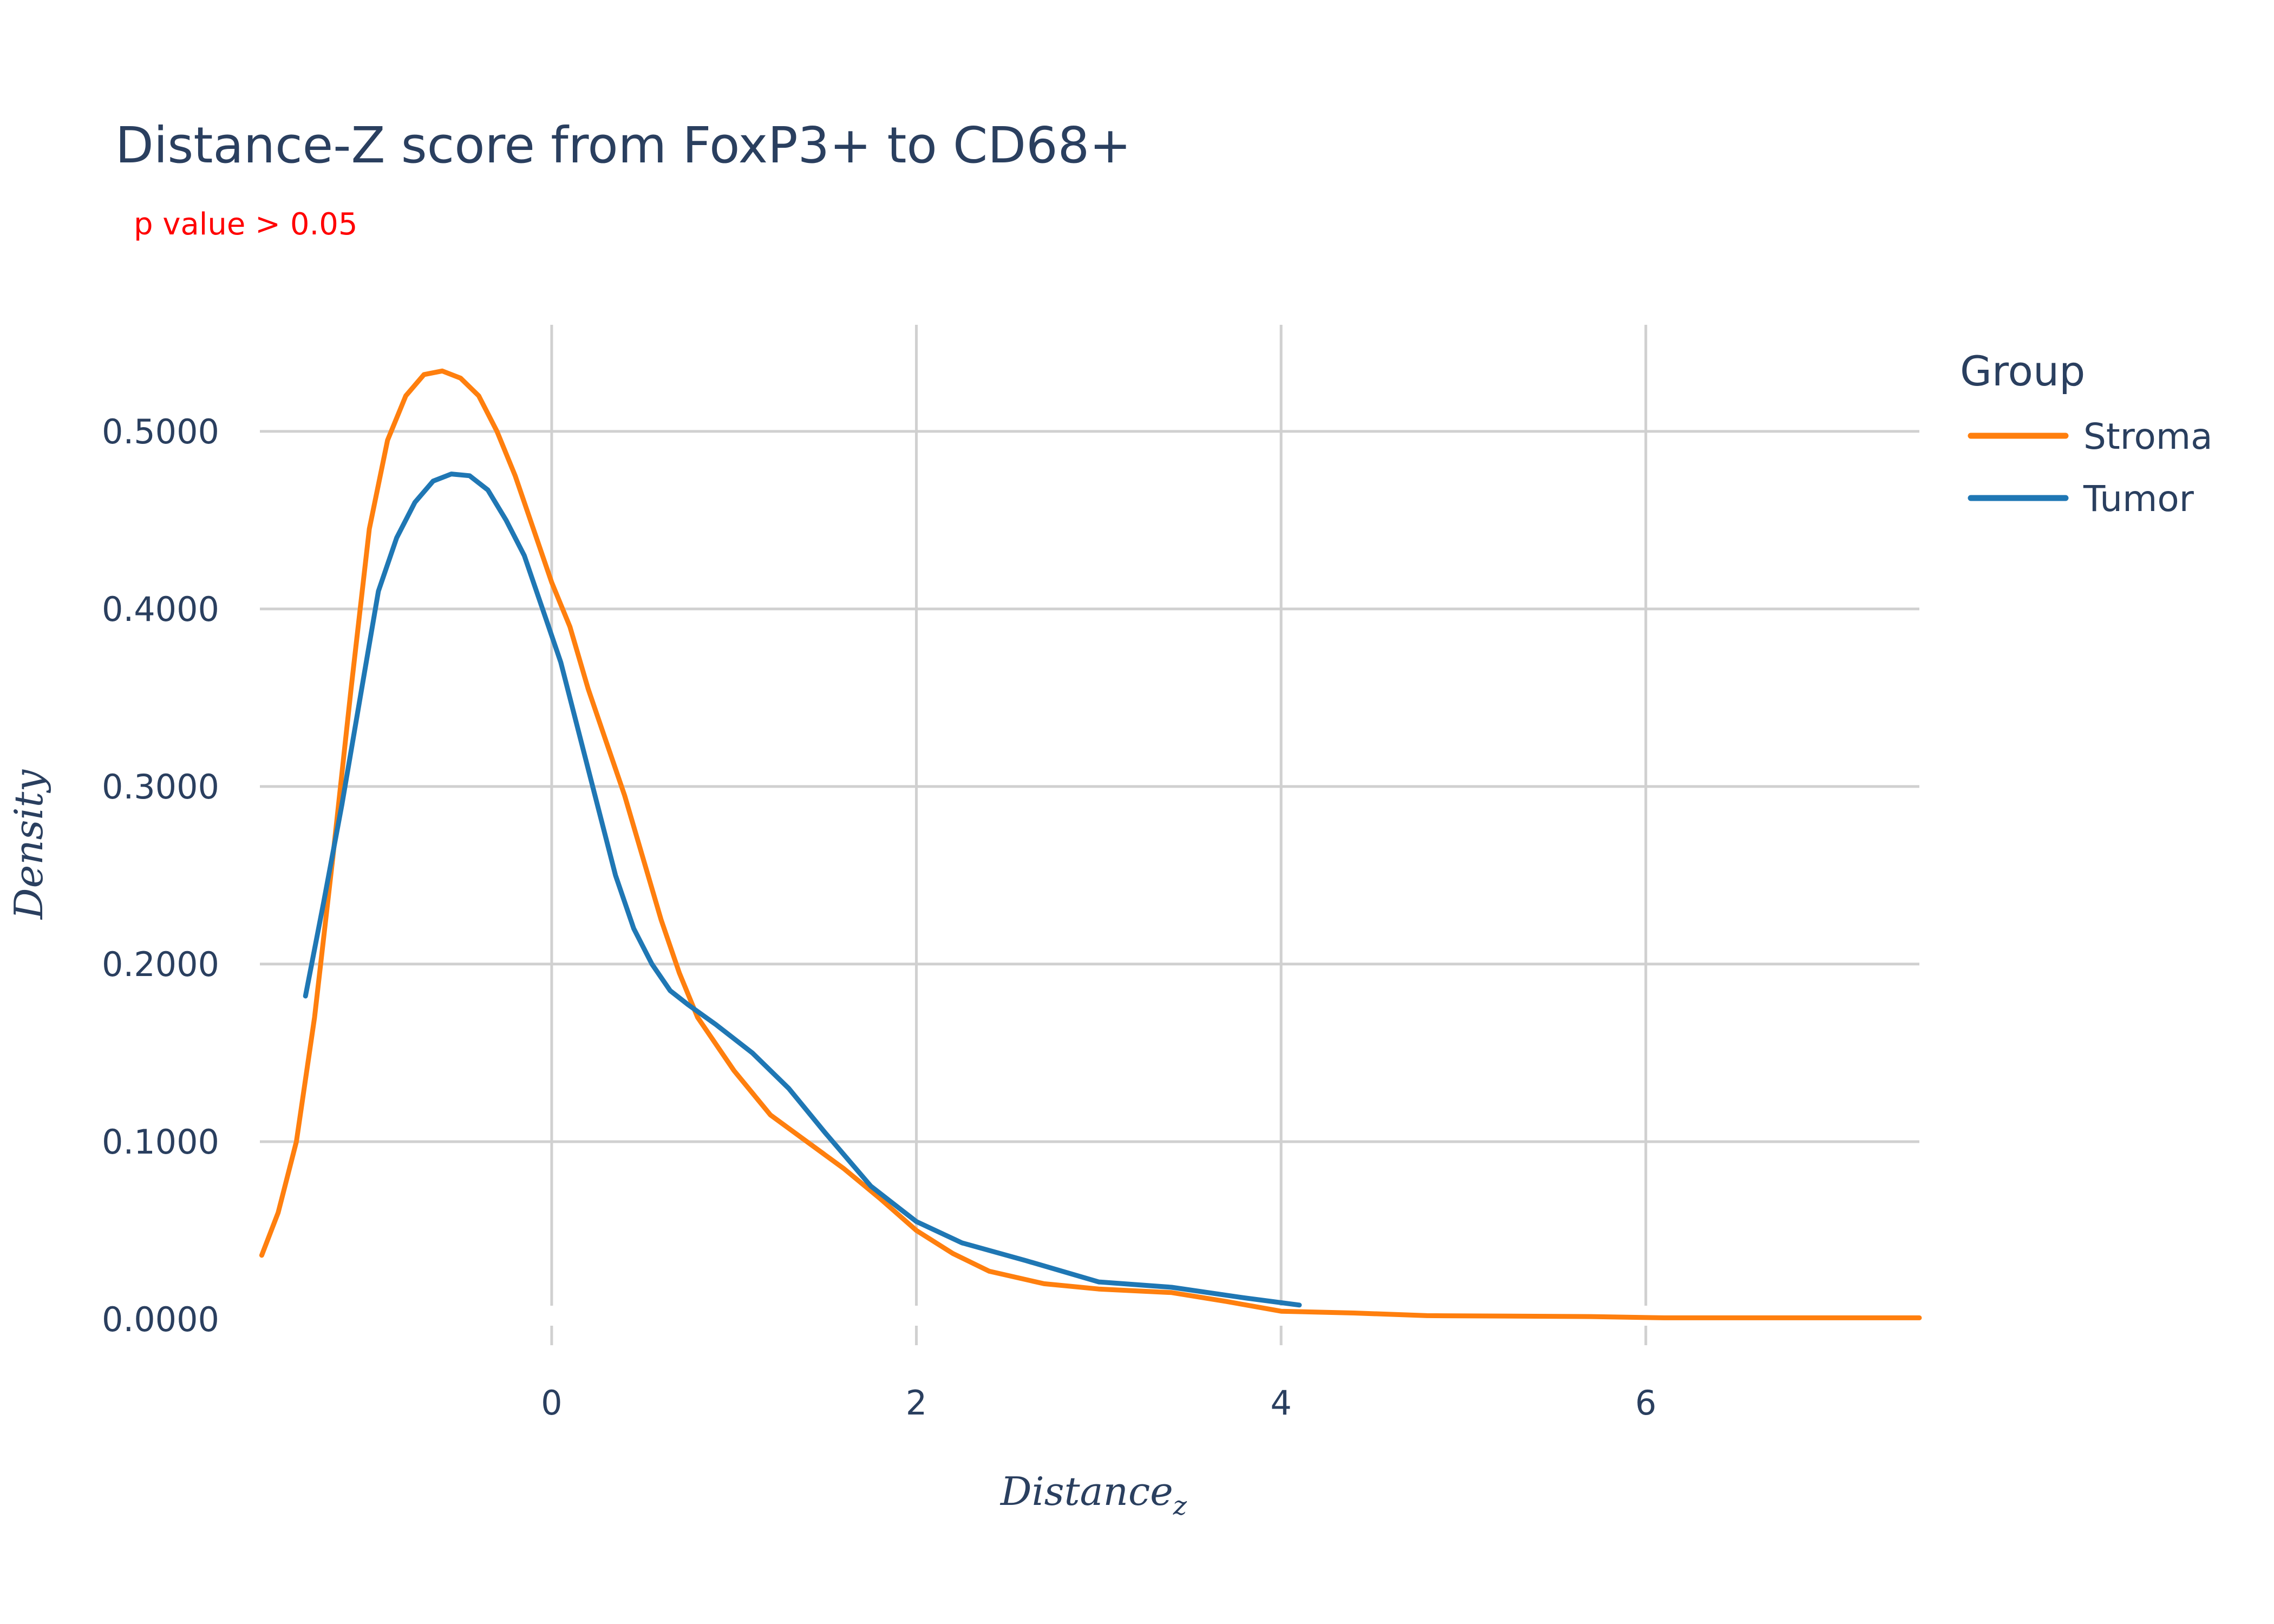 The width and height of the screenshot is (2274, 1624). I want to click on x-axis-title-main: Distance, so click(1086, 1492).